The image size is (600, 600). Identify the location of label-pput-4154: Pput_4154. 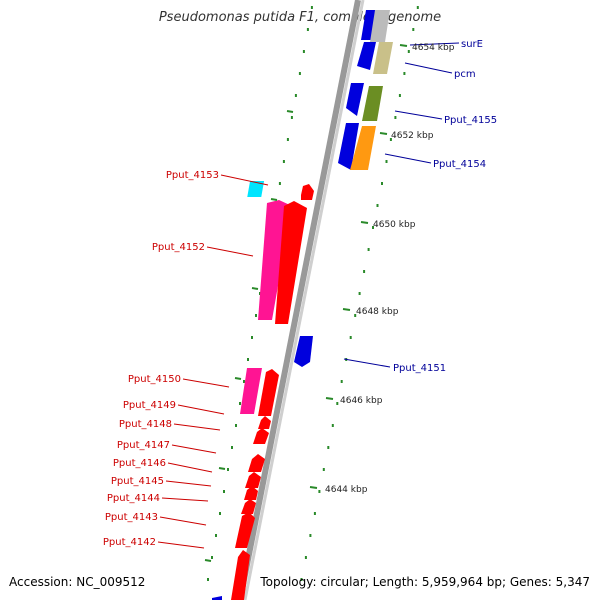
(459, 164).